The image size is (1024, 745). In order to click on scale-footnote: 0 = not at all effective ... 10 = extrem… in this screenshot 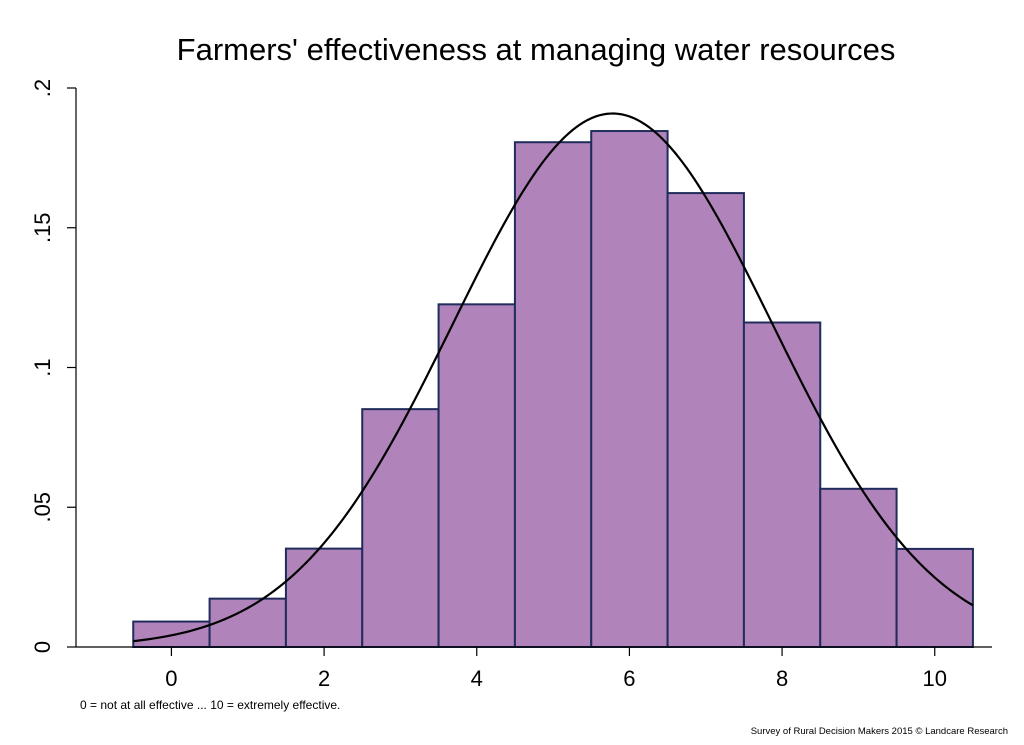, I will do `click(210, 705)`.